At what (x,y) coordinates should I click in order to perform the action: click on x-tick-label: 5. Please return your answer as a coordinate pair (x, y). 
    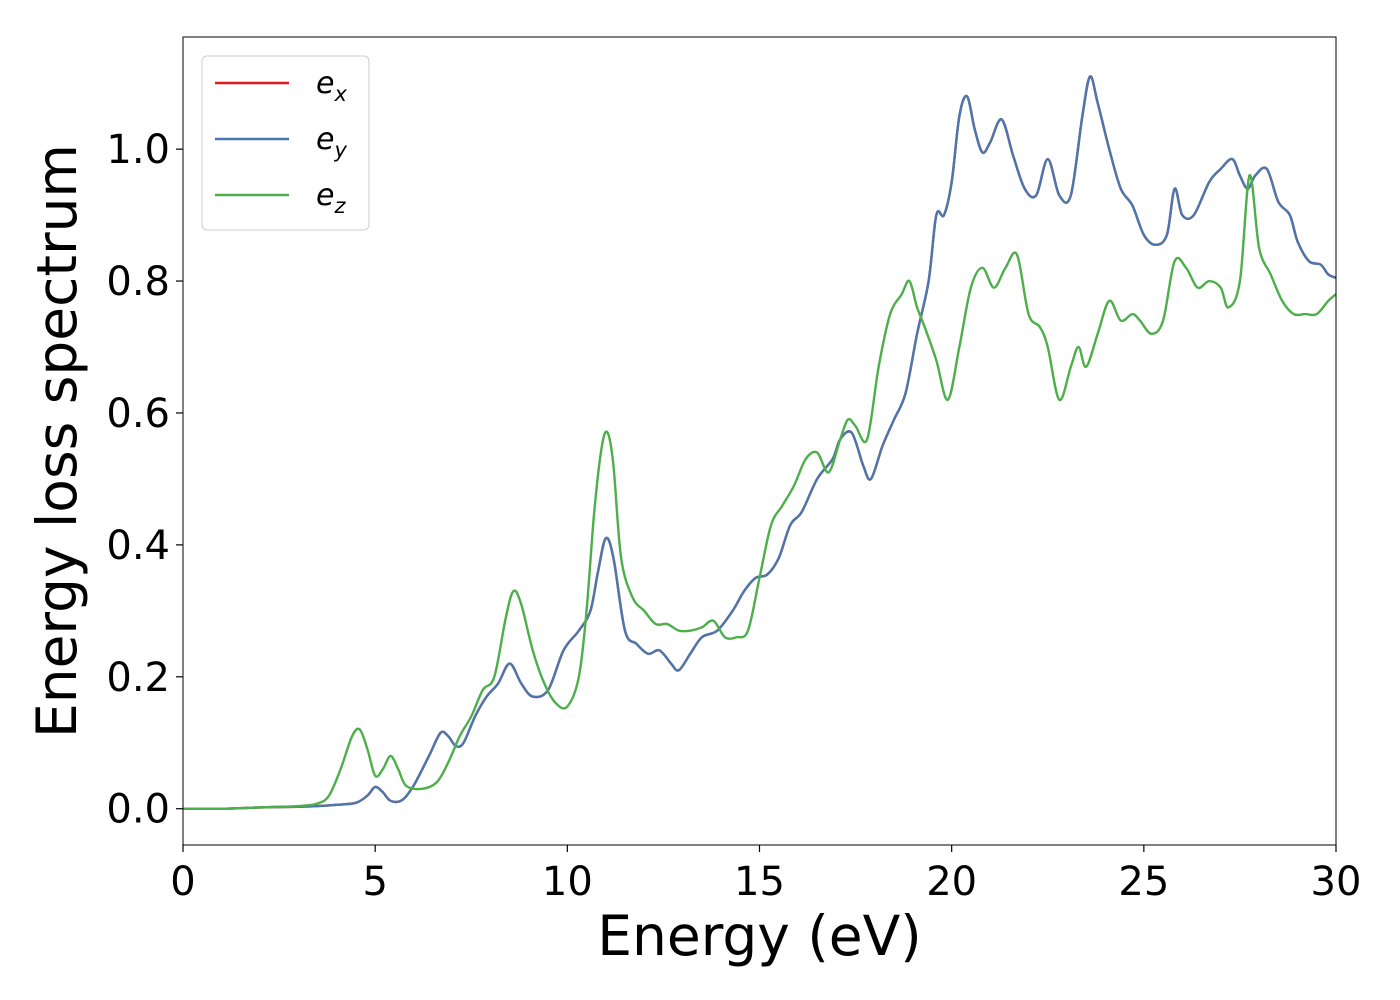
    Looking at the image, I should click on (374, 882).